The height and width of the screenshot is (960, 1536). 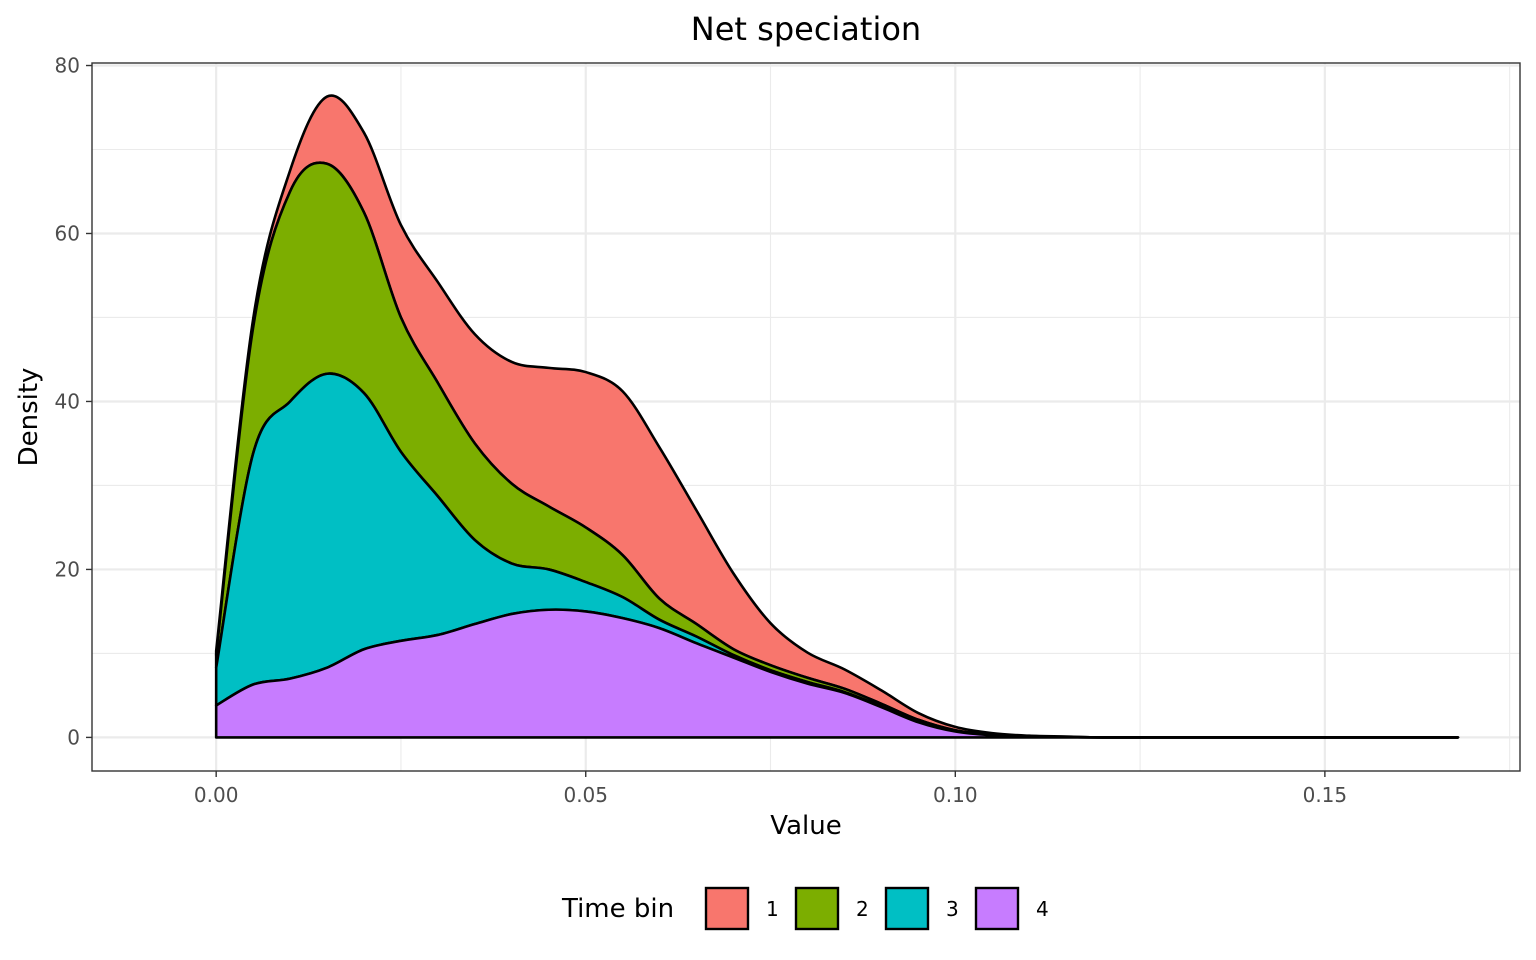 I want to click on chart-title: Net speciation, so click(x=806, y=29).